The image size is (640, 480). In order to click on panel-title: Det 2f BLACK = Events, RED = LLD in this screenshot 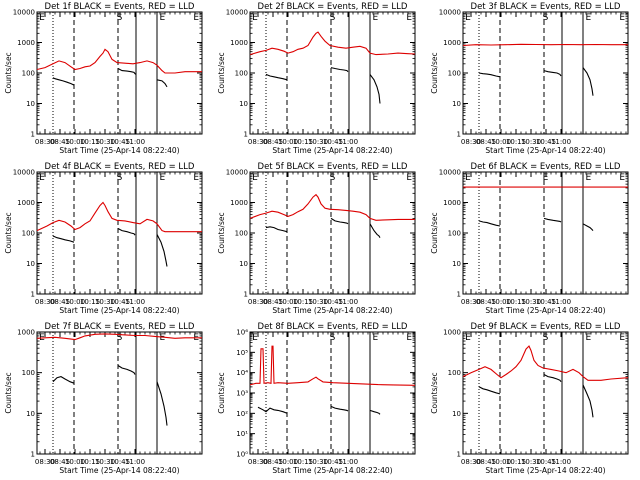, I will do `click(333, 7)`.